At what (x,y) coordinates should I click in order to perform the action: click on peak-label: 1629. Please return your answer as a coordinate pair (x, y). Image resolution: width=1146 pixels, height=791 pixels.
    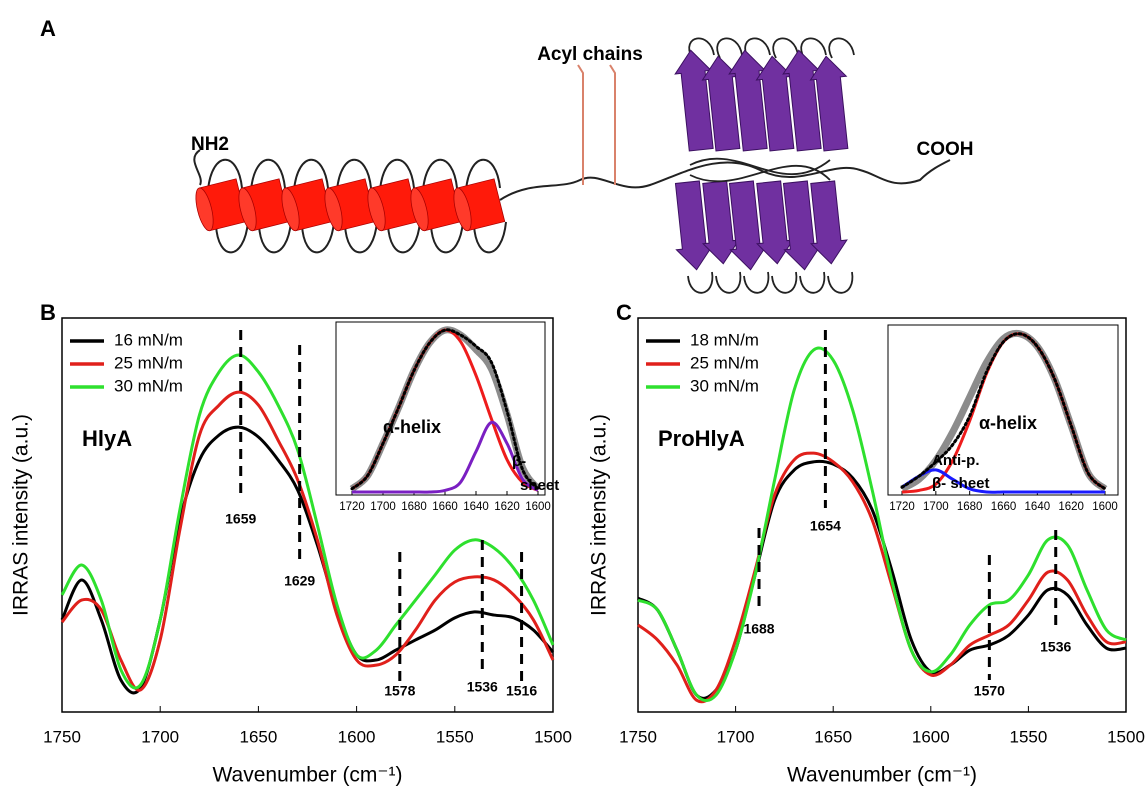
    Looking at the image, I should click on (299, 581).